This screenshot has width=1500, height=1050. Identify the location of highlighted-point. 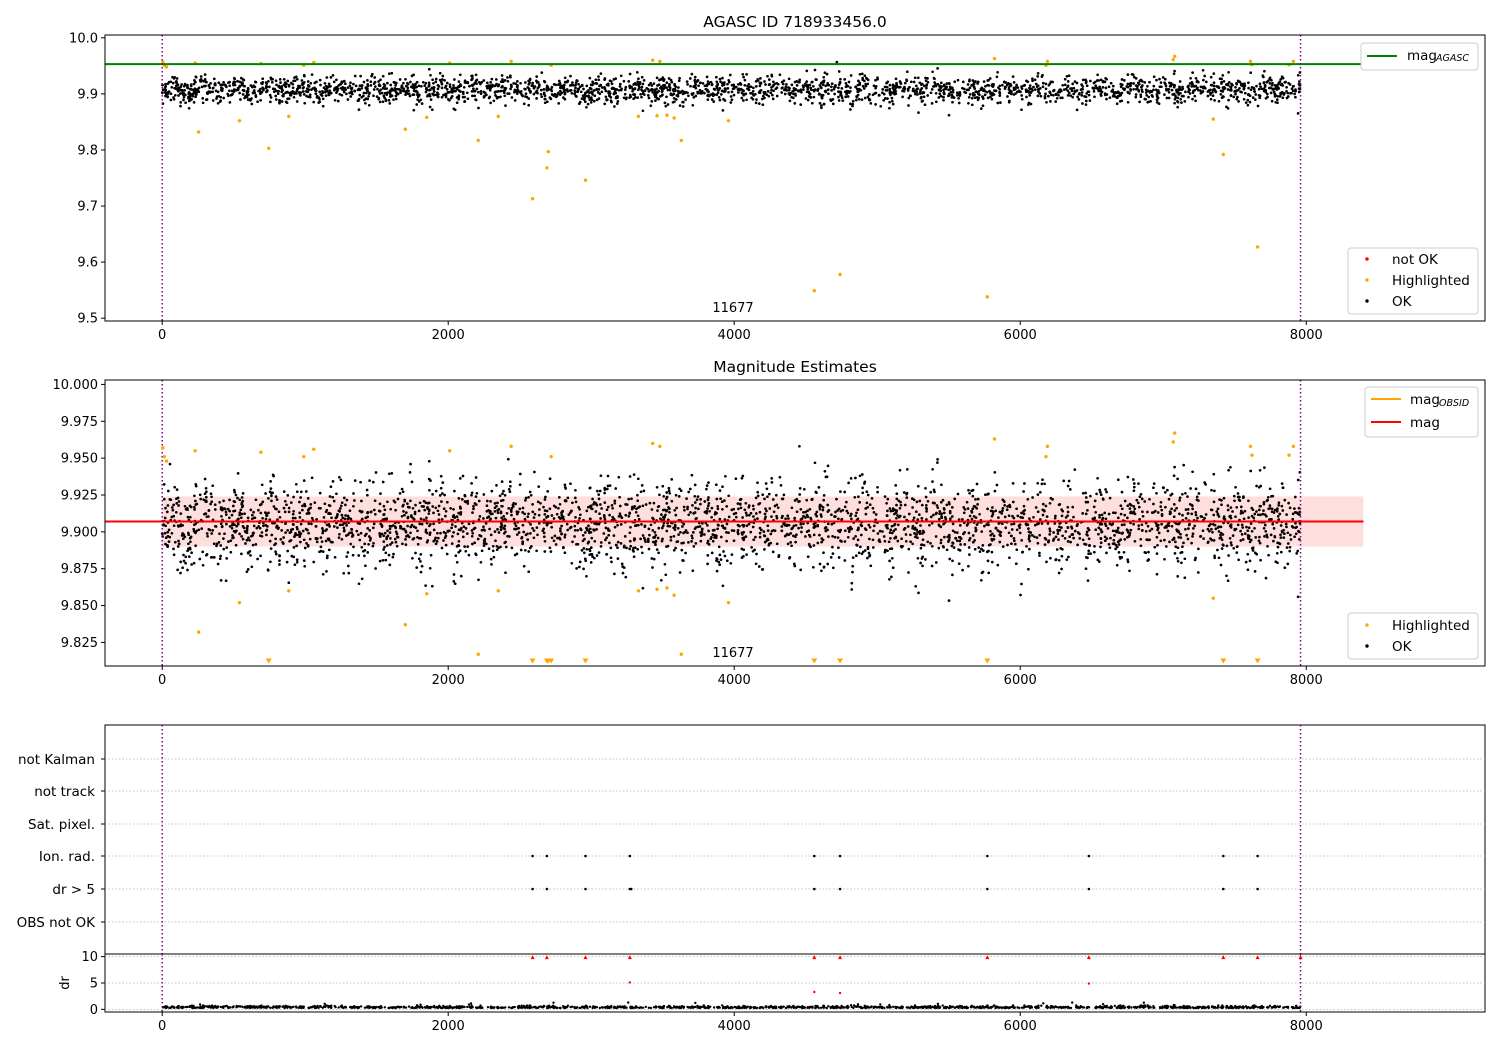
(532, 199).